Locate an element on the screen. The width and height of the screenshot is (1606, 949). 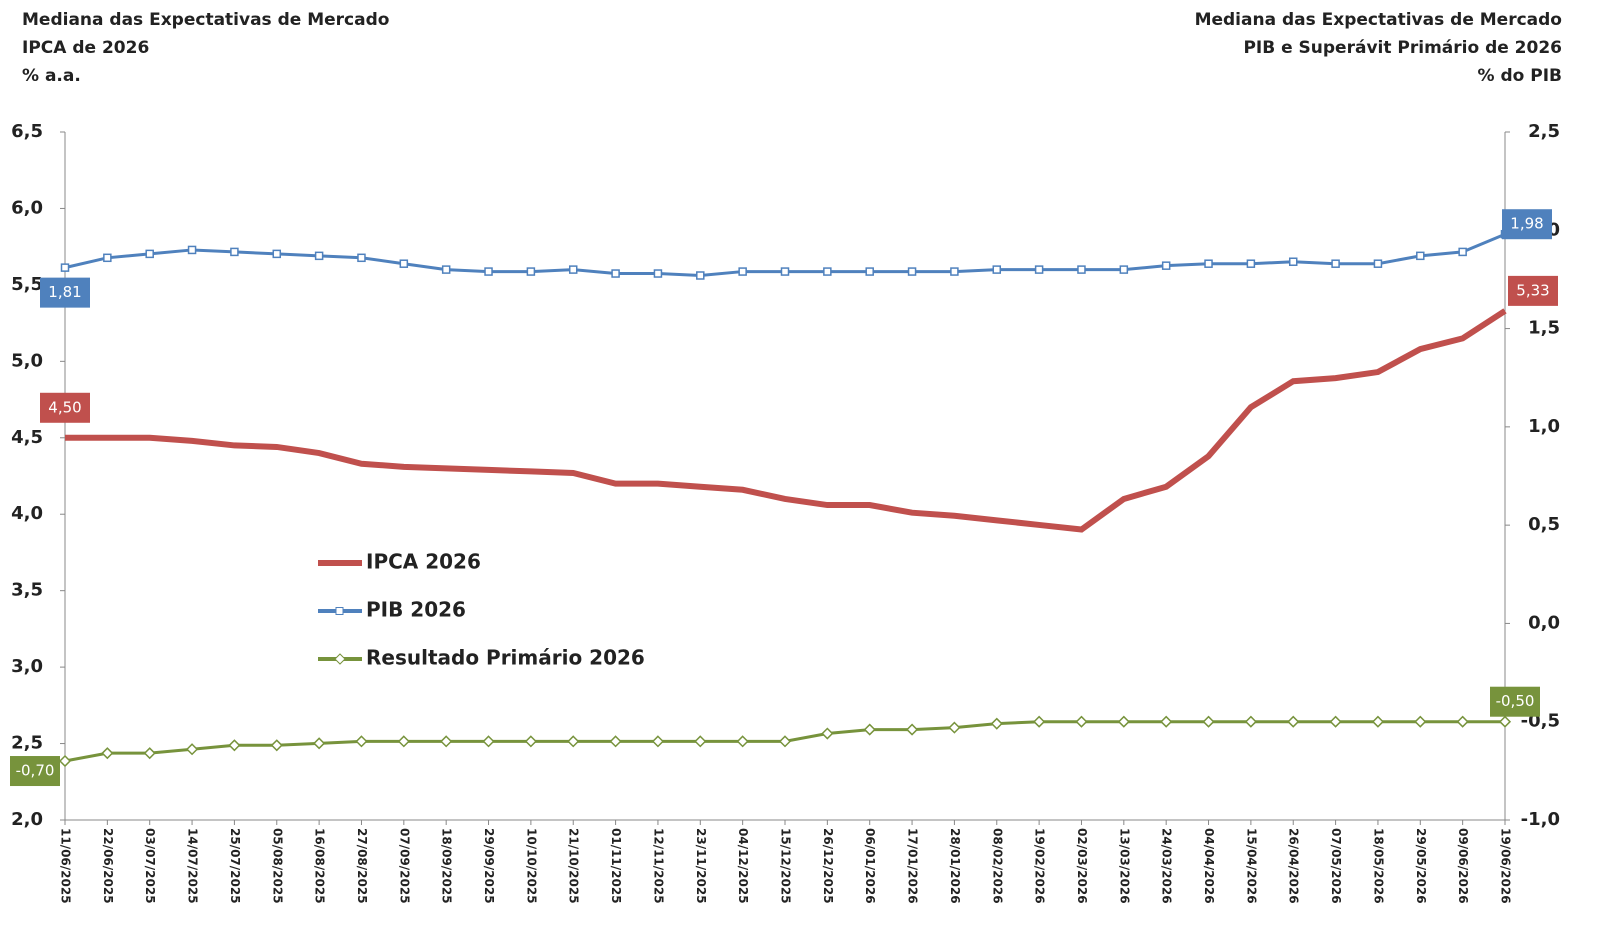
value-label: 4,50 is located at coordinates (64, 407).